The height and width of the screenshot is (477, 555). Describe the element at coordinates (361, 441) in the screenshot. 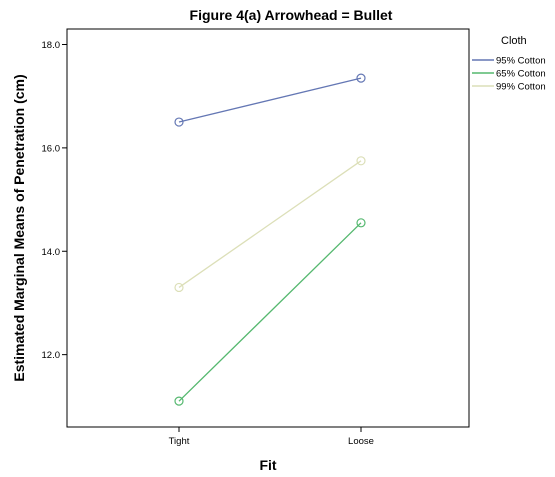

I see `x-tick-label: Loose` at that location.